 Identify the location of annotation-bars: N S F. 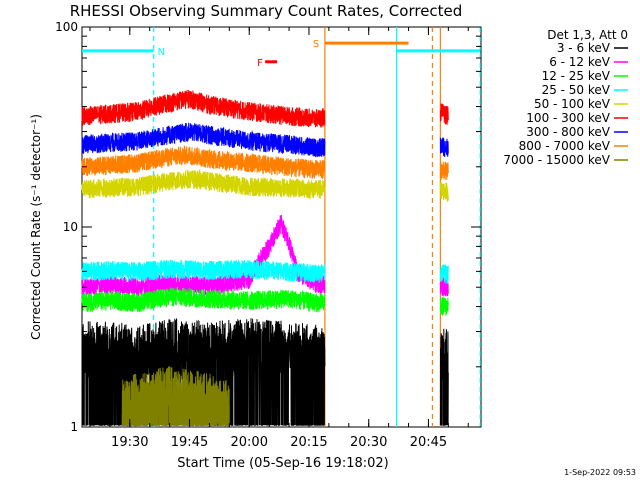
(281, 54).